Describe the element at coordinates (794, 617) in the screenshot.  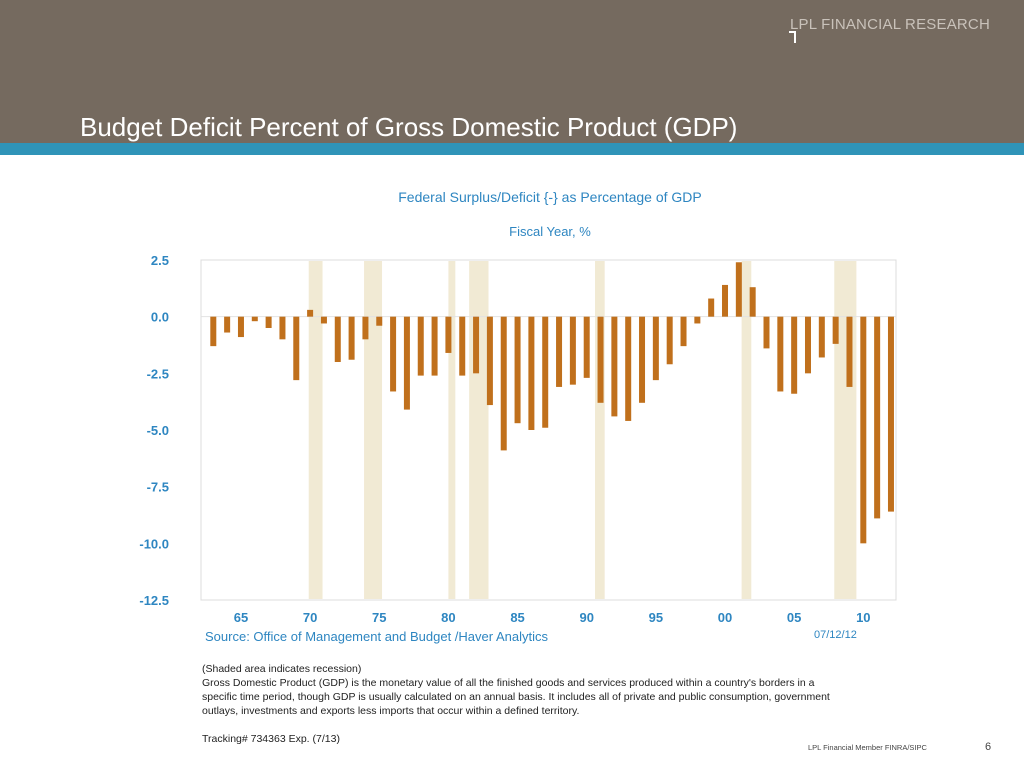
I see `x-tick-label: 05` at that location.